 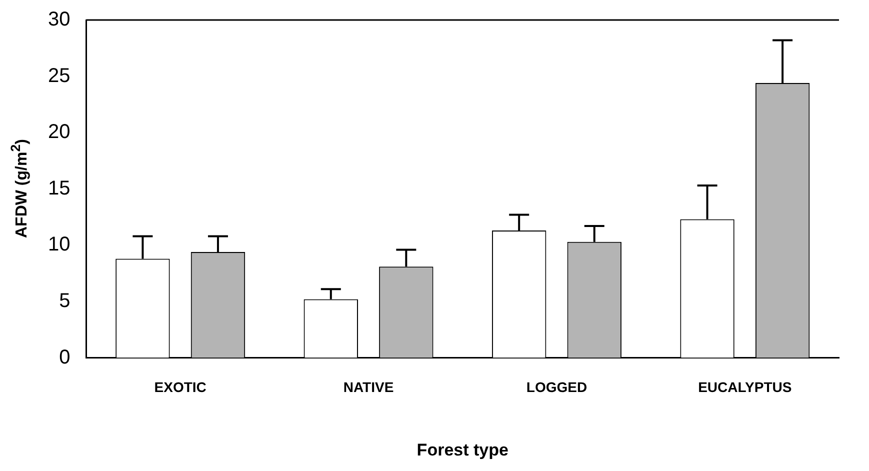 What do you see at coordinates (59, 19) in the screenshot?
I see `y-tick-label: 30` at bounding box center [59, 19].